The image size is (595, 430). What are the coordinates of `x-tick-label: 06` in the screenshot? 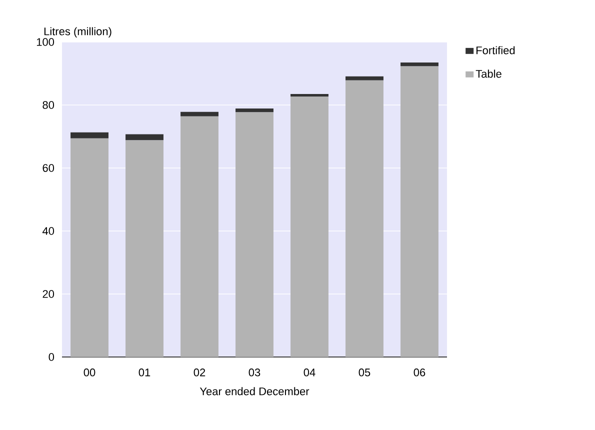 It's located at (420, 372).